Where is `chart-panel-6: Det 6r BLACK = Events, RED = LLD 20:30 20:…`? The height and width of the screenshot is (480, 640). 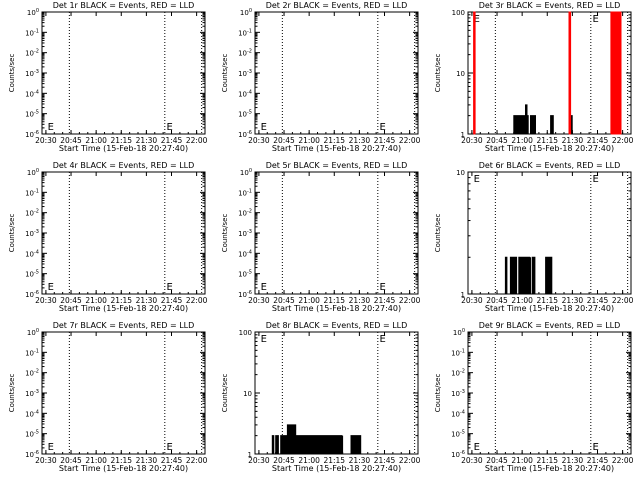 chart-panel-6: Det 6r BLACK = Events, RED = LLD 20:30 20:… is located at coordinates (534, 237).